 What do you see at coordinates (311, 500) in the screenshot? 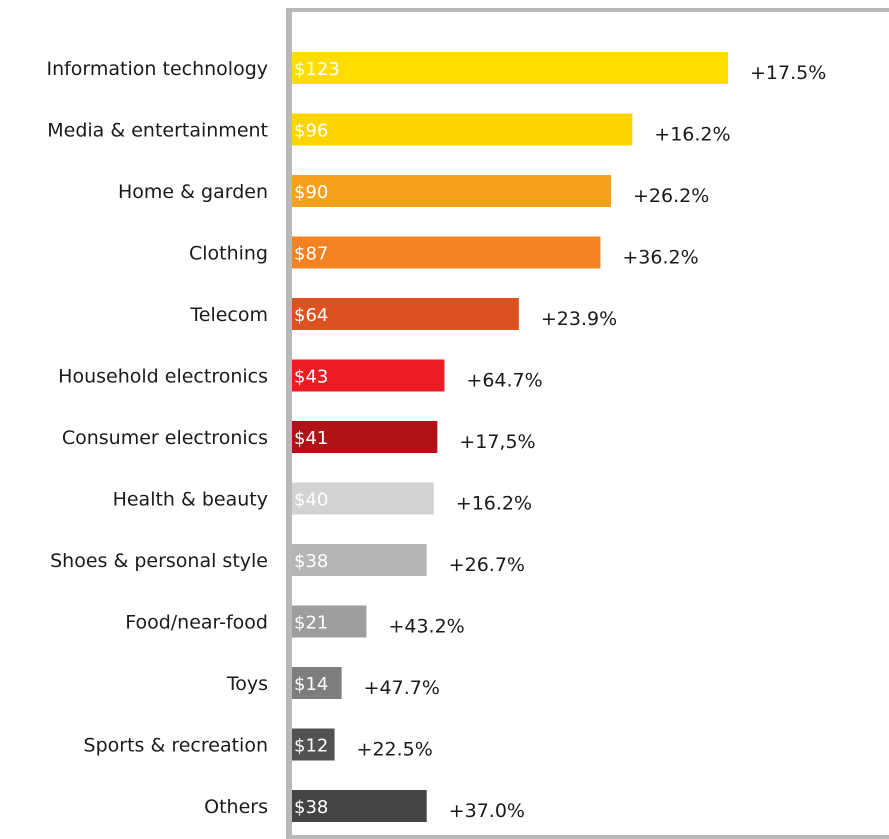
I see `value-label-8: $40` at bounding box center [311, 500].